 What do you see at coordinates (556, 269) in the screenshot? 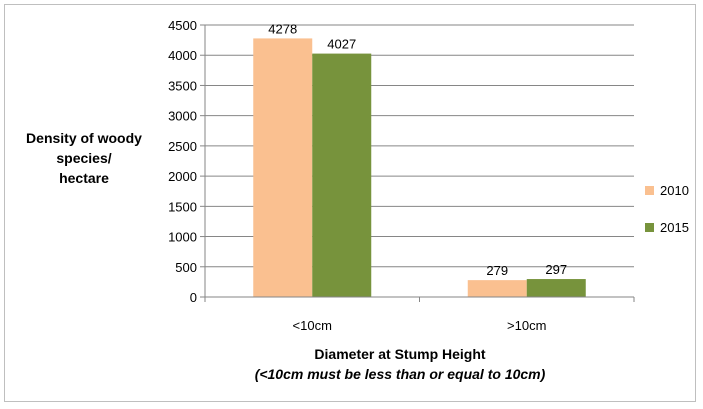
I see `data-label: 297` at bounding box center [556, 269].